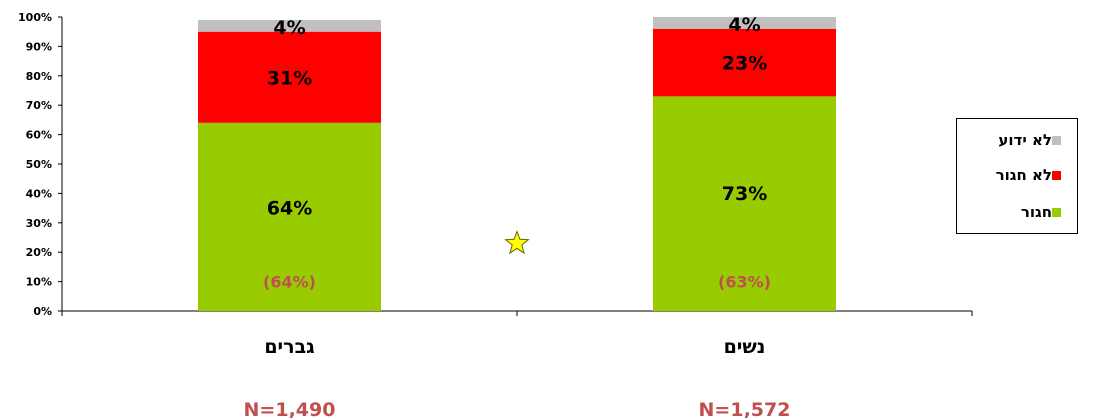 This screenshot has height=418, width=1104. Describe the element at coordinates (39, 164) in the screenshot. I see `y-tick-label: 50%` at that location.